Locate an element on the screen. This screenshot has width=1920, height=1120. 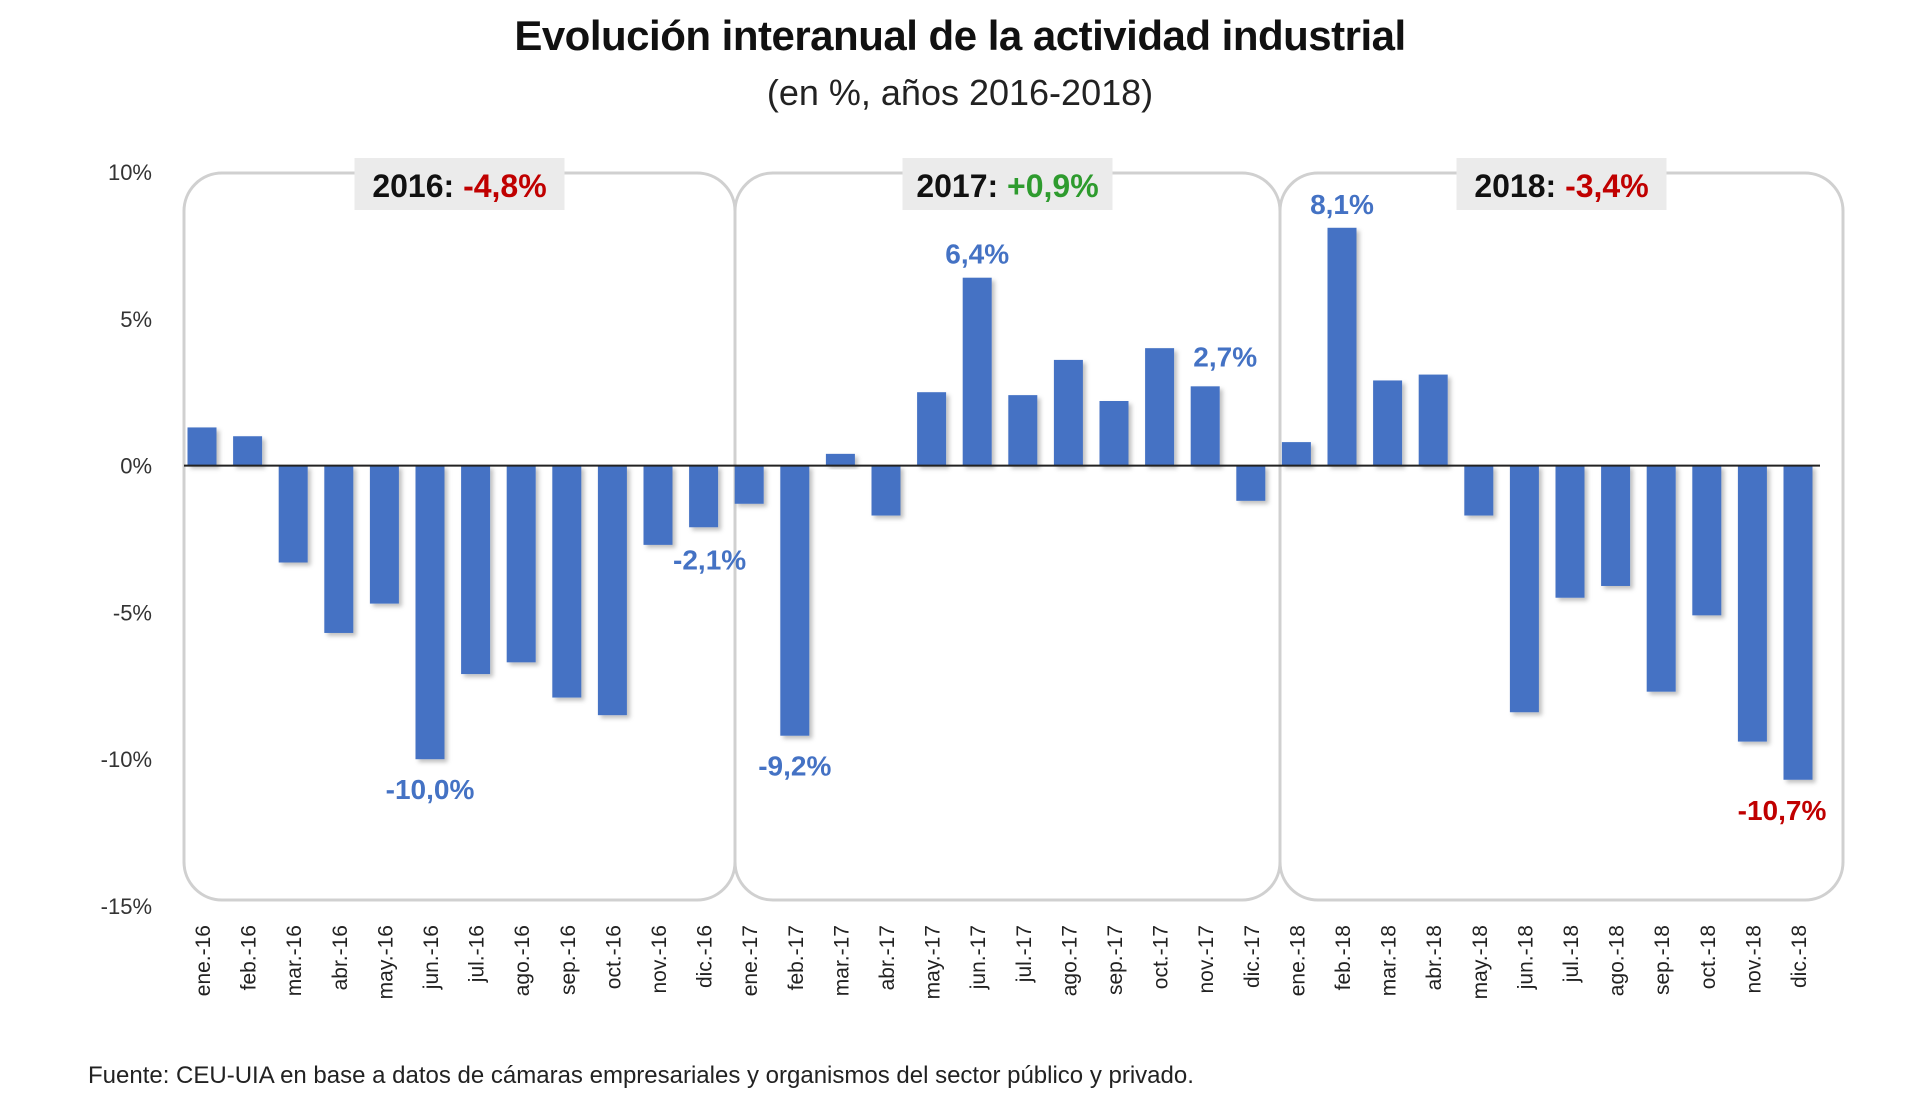
x-tick-label: jul.-16 is located at coordinates (477, 954).